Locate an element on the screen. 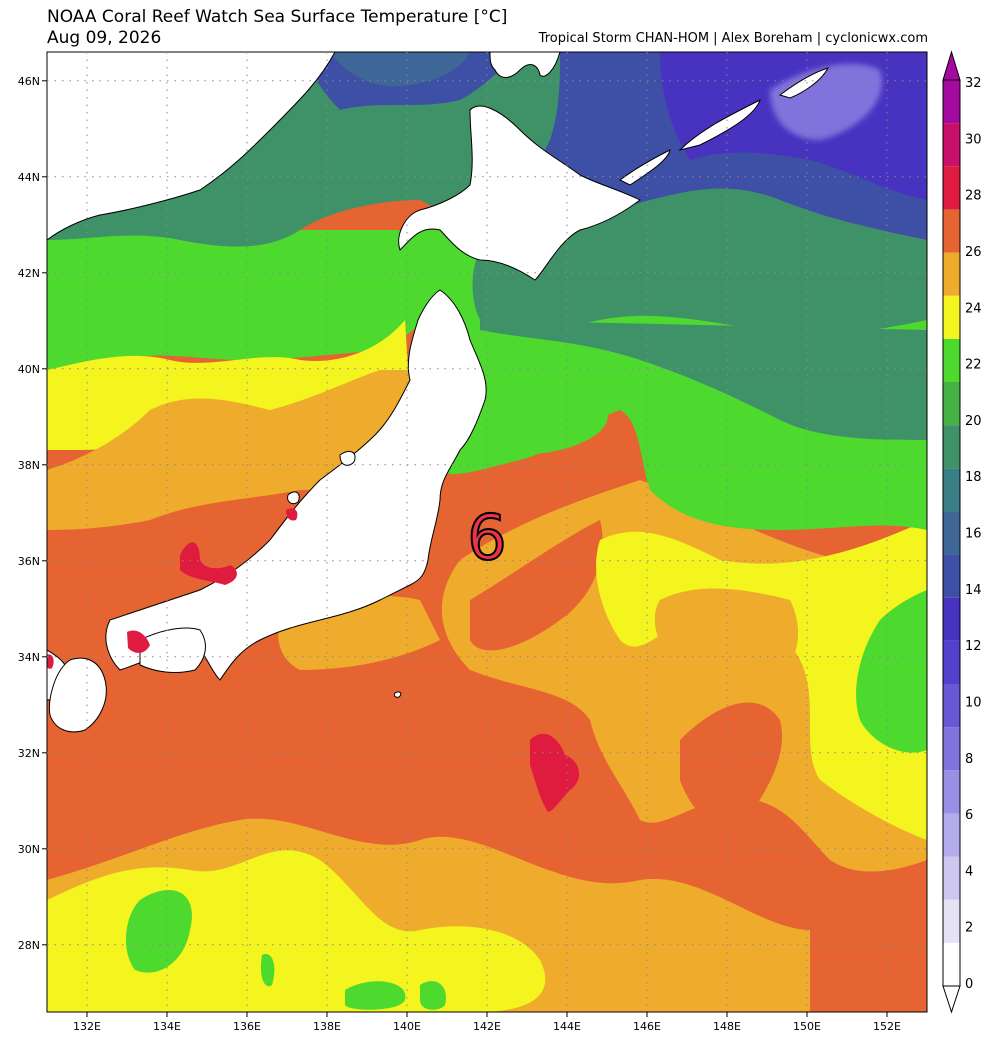 This screenshot has width=1000, height=1041. latitude-labels: 28N 30N 32N 34N 36N 38N 40N 42N 44N 46N is located at coordinates (29, 513).